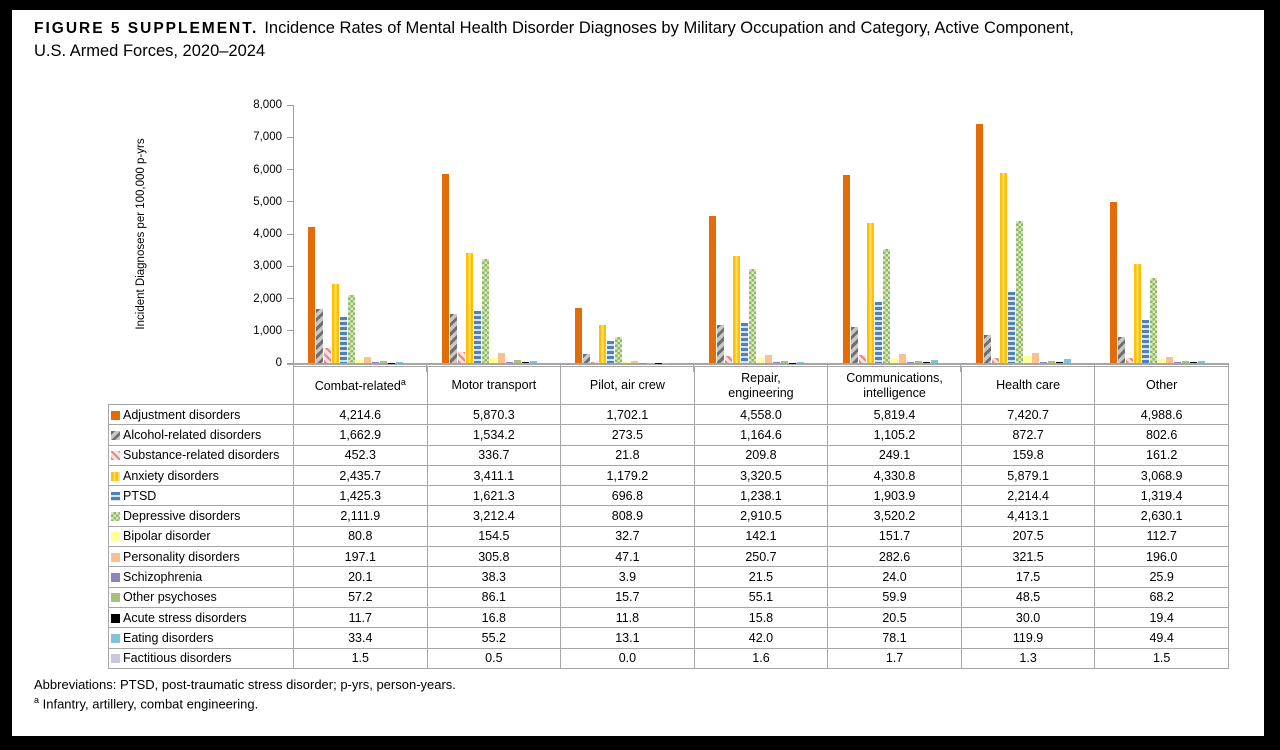 The image size is (1280, 750). What do you see at coordinates (1161, 557) in the screenshot?
I see `value-cell: 196.0` at bounding box center [1161, 557].